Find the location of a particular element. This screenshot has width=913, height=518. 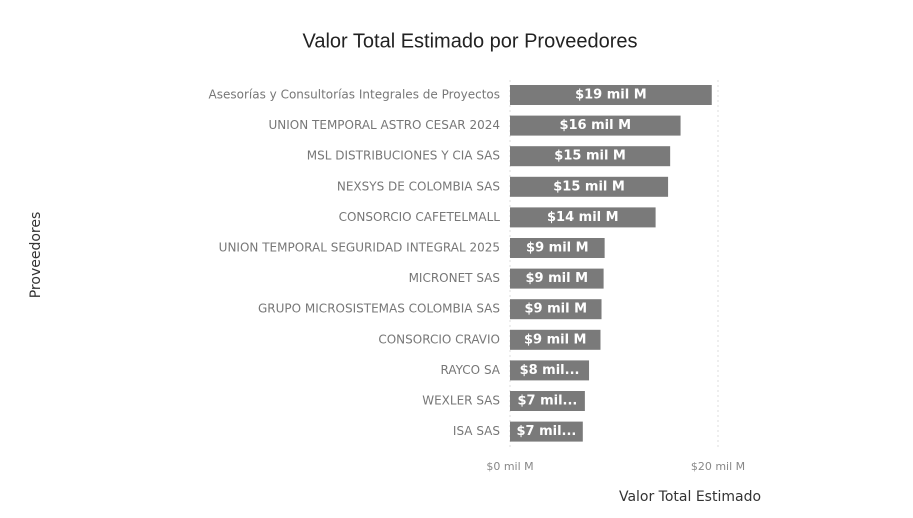

x-tick-label: $0 mil M is located at coordinates (509, 466).